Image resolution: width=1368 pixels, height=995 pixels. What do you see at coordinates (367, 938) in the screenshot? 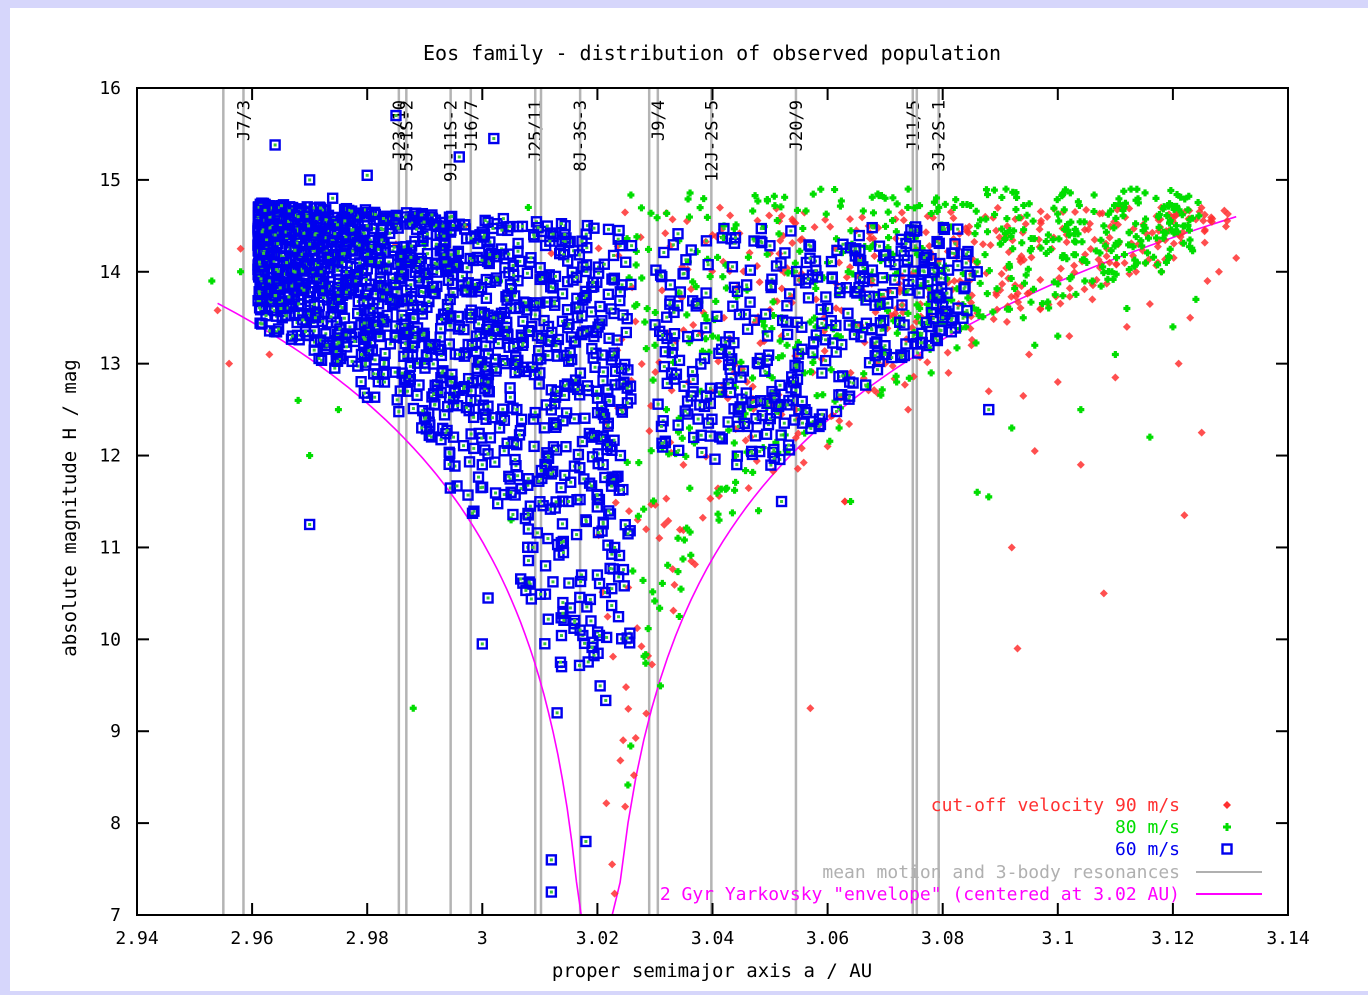
I see `x-tick-label: 2.98` at bounding box center [367, 938].